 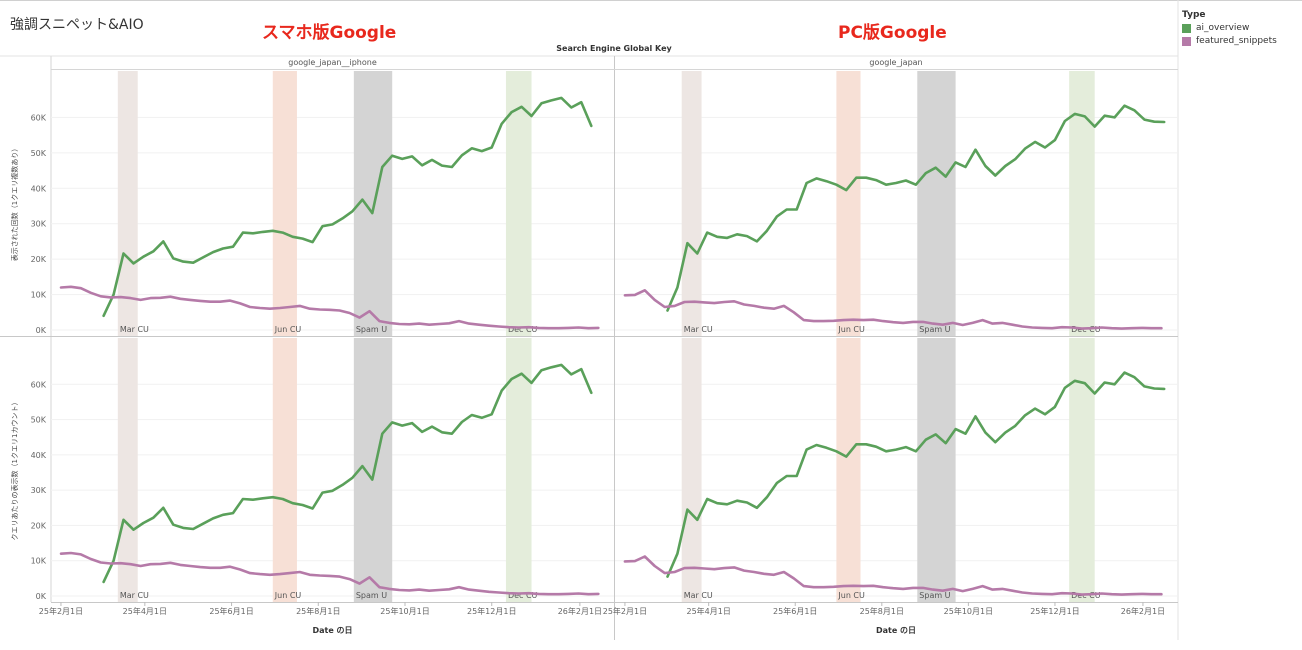 I want to click on top-border, so click(x=651, y=0).